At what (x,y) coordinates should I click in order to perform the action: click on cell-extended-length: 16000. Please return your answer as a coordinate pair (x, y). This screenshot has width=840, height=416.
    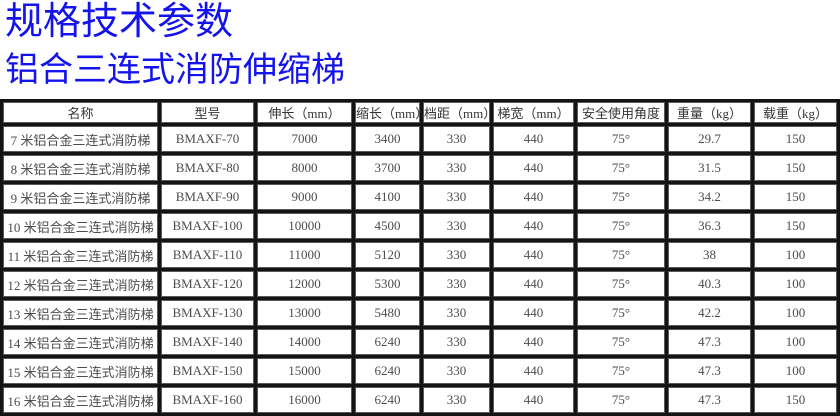
    Looking at the image, I should click on (304, 400).